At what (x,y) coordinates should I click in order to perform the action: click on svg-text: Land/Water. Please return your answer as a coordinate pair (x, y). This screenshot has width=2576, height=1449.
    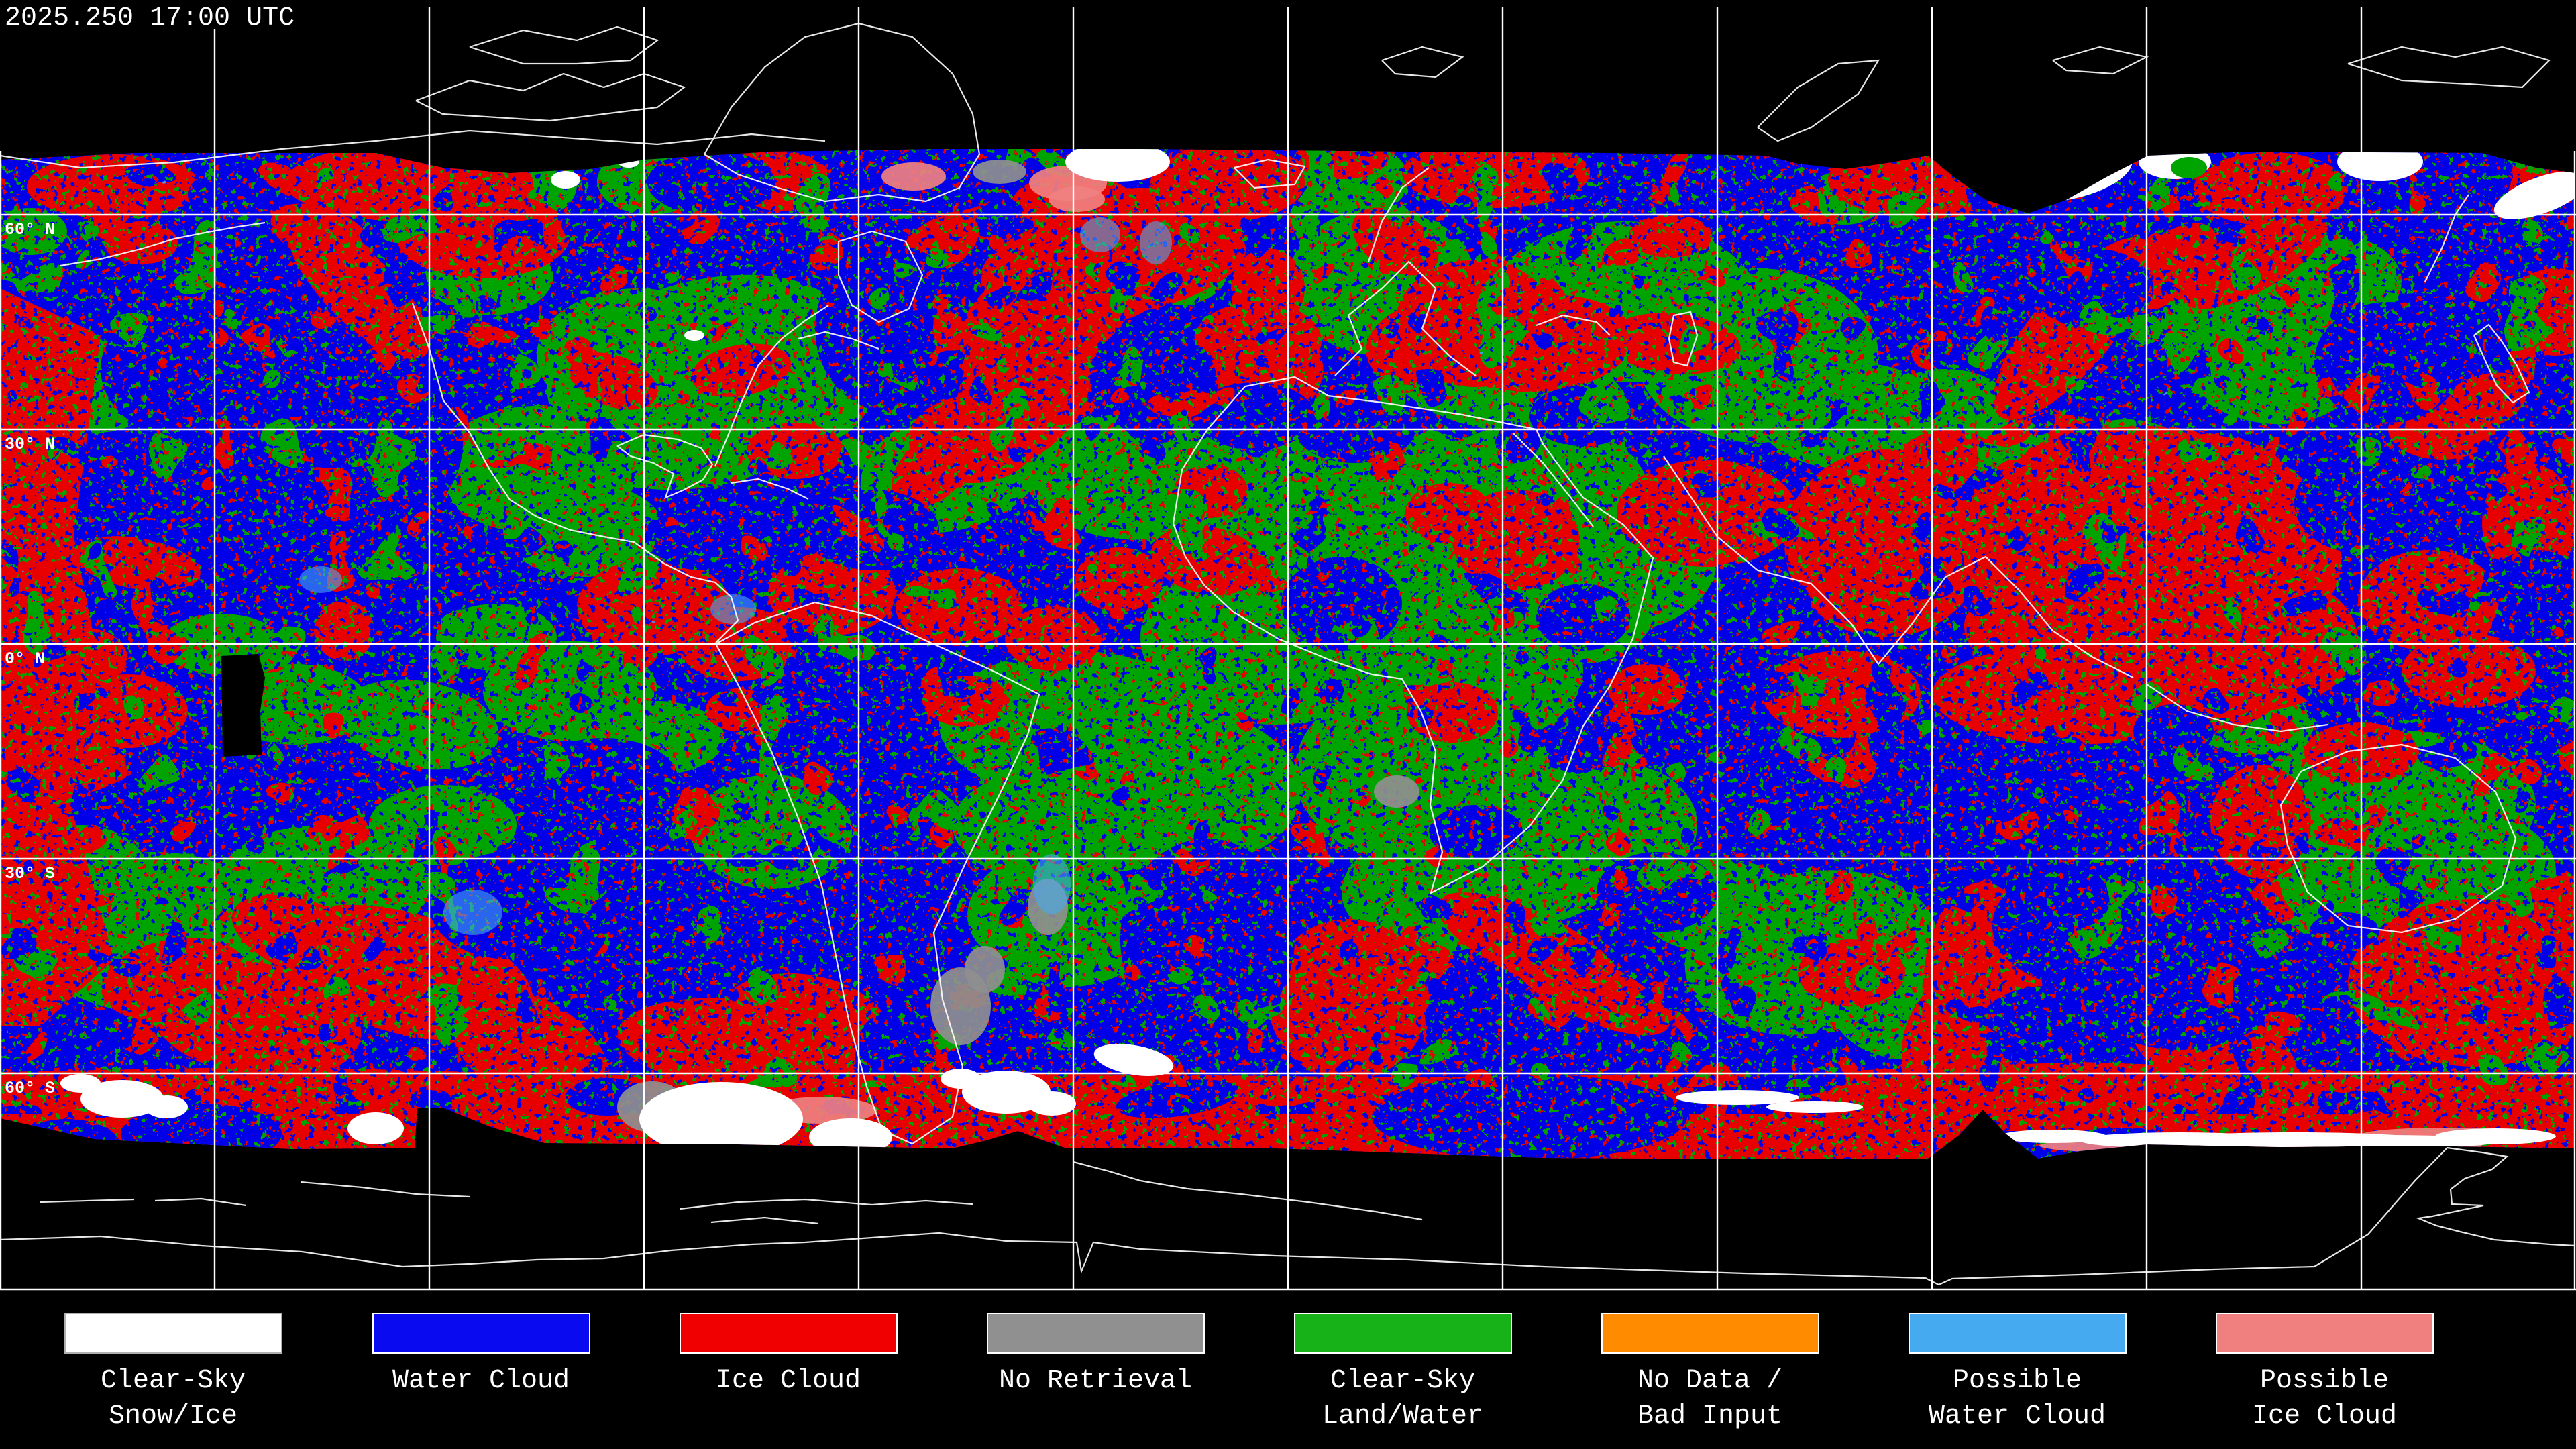
    Looking at the image, I should click on (1402, 1416).